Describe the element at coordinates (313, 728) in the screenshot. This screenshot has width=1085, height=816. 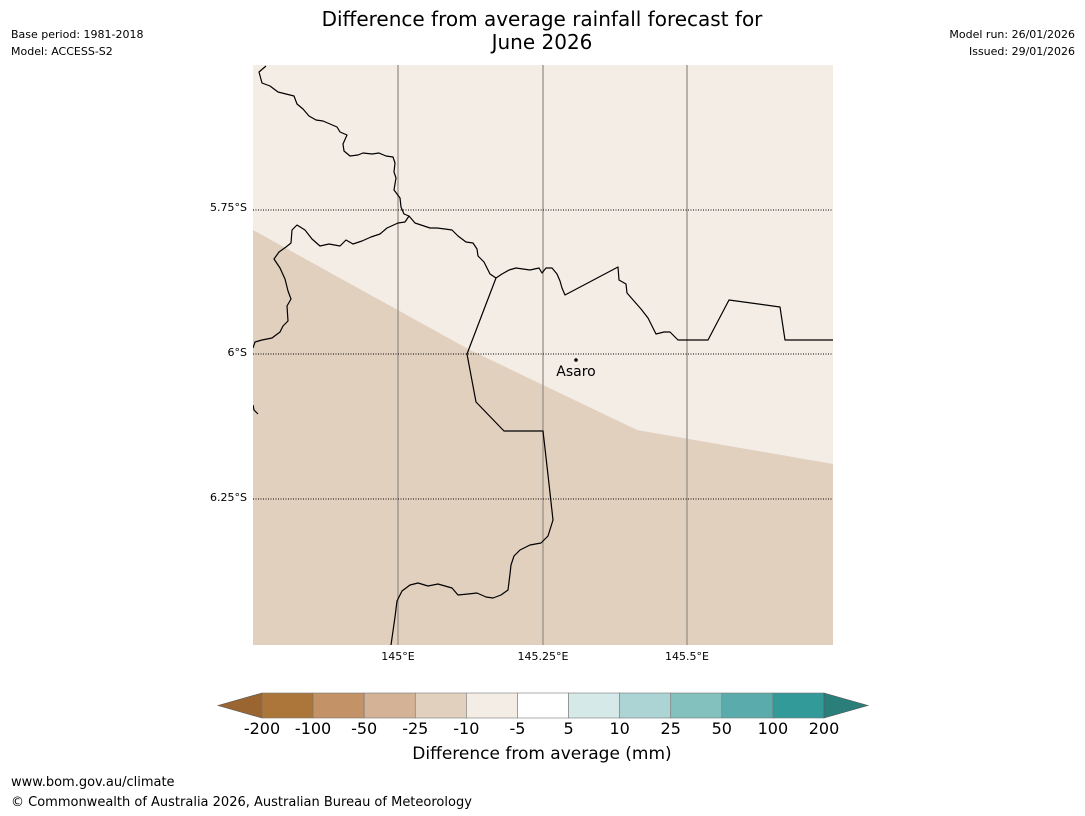
I see `colorbar-tick-label: -100` at that location.